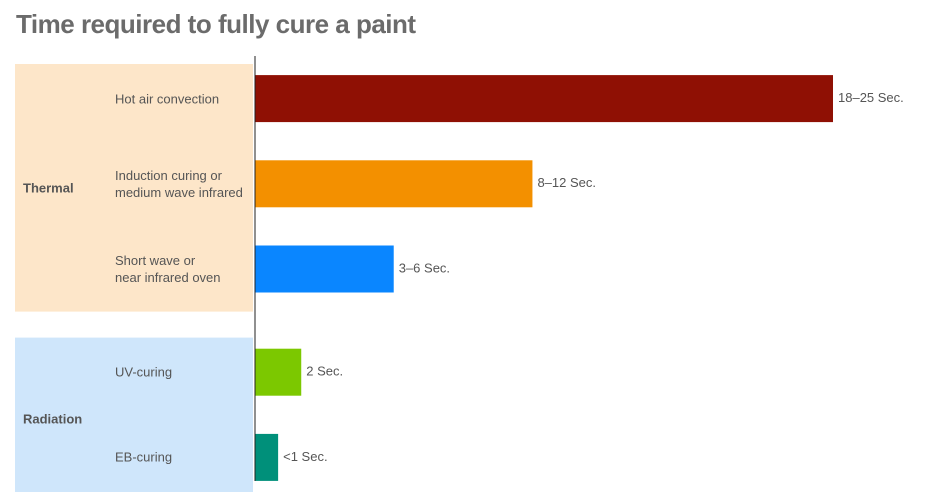  Describe the element at coordinates (48, 188) in the screenshot. I see `group-label: Thermal` at that location.